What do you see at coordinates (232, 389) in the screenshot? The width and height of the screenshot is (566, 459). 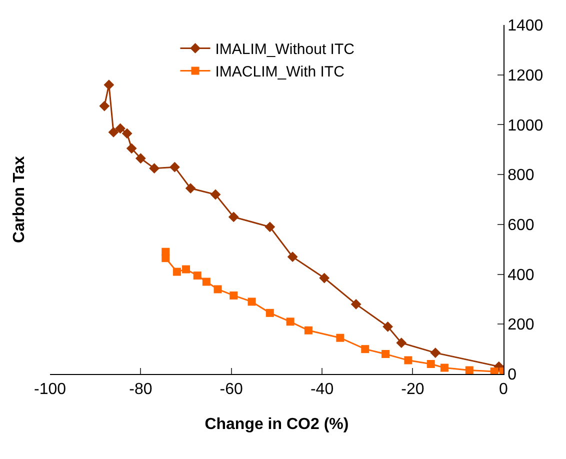 I see `x-tick-label: -60` at bounding box center [232, 389].